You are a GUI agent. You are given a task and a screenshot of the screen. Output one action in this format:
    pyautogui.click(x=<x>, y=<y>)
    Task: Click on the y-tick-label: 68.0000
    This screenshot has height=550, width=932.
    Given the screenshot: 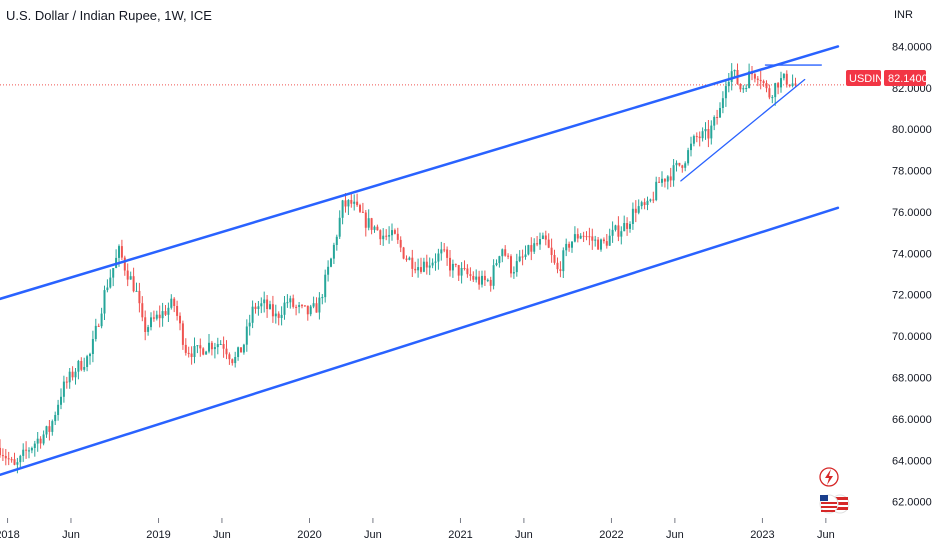 What is the action you would take?
    pyautogui.click(x=912, y=379)
    